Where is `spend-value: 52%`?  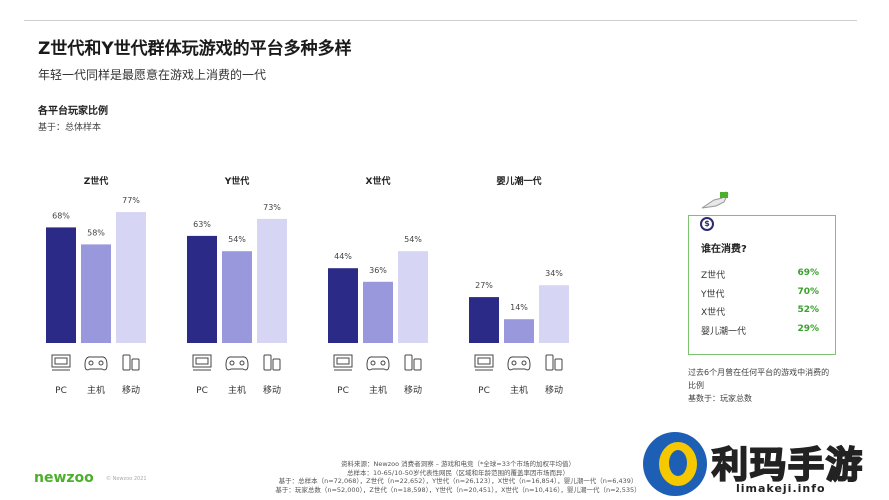 spend-value: 52% is located at coordinates (808, 310).